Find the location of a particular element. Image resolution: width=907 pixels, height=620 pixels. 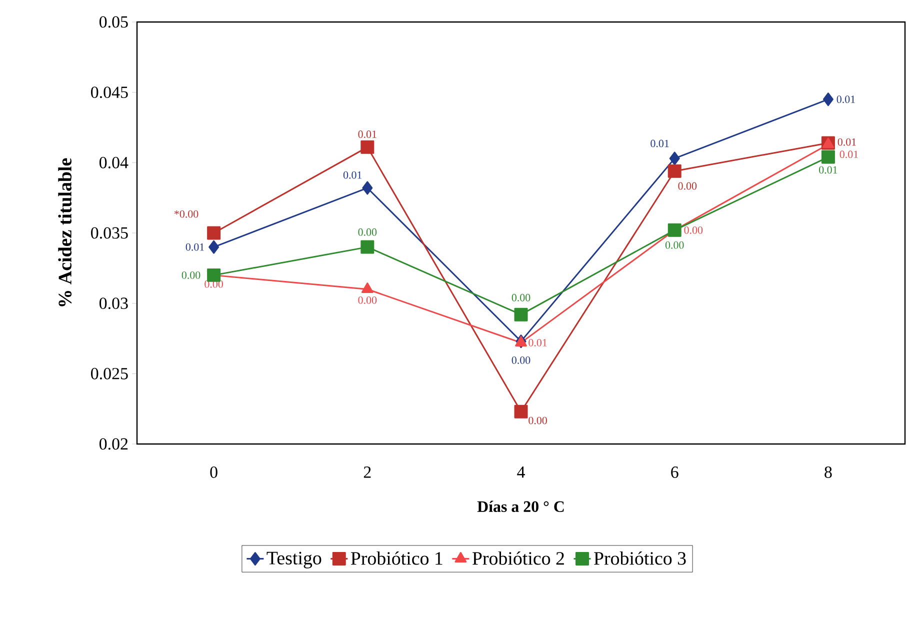

x-tick-label: 0 is located at coordinates (214, 472).